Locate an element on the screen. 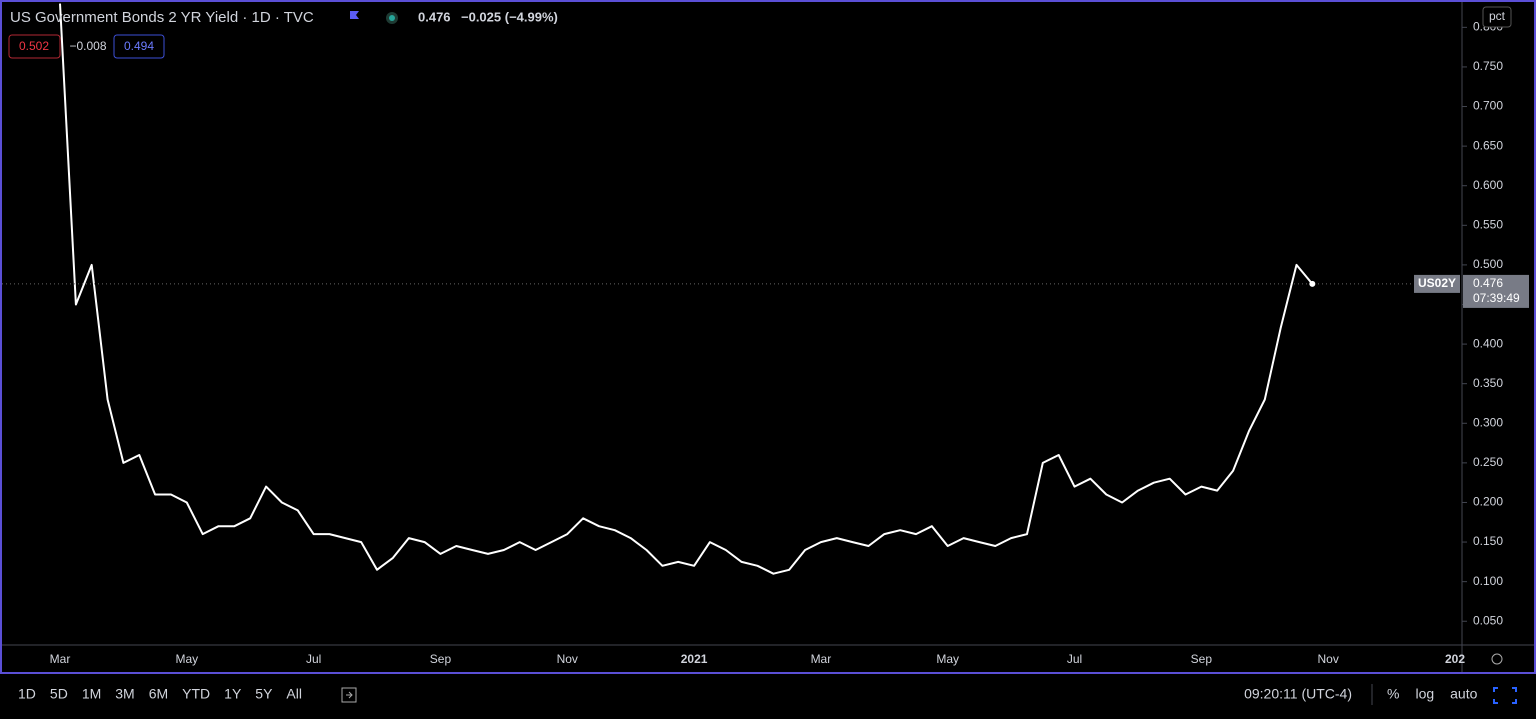  symbol-tag-label: US02Y is located at coordinates (1437, 283).